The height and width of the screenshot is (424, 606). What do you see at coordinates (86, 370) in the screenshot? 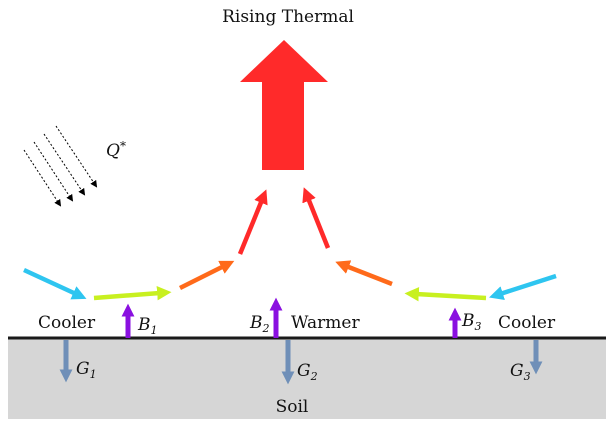
I see `ground-flux-label-1: G1` at bounding box center [86, 370].